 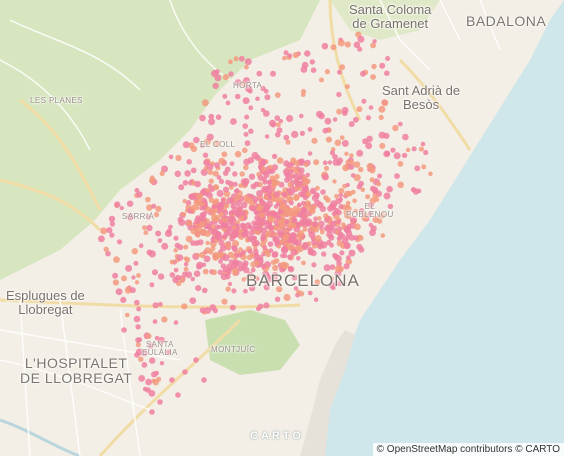 What do you see at coordinates (252, 342) in the screenshot?
I see `montjuic-park` at bounding box center [252, 342].